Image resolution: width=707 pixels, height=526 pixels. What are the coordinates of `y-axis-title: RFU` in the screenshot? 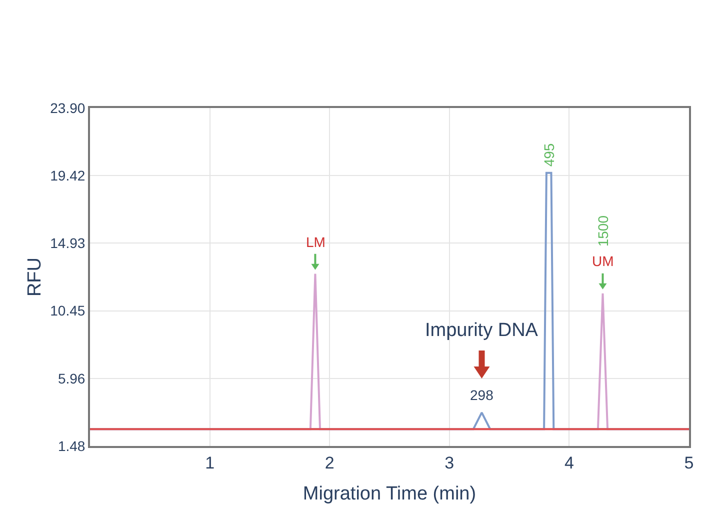 It's located at (35, 277).